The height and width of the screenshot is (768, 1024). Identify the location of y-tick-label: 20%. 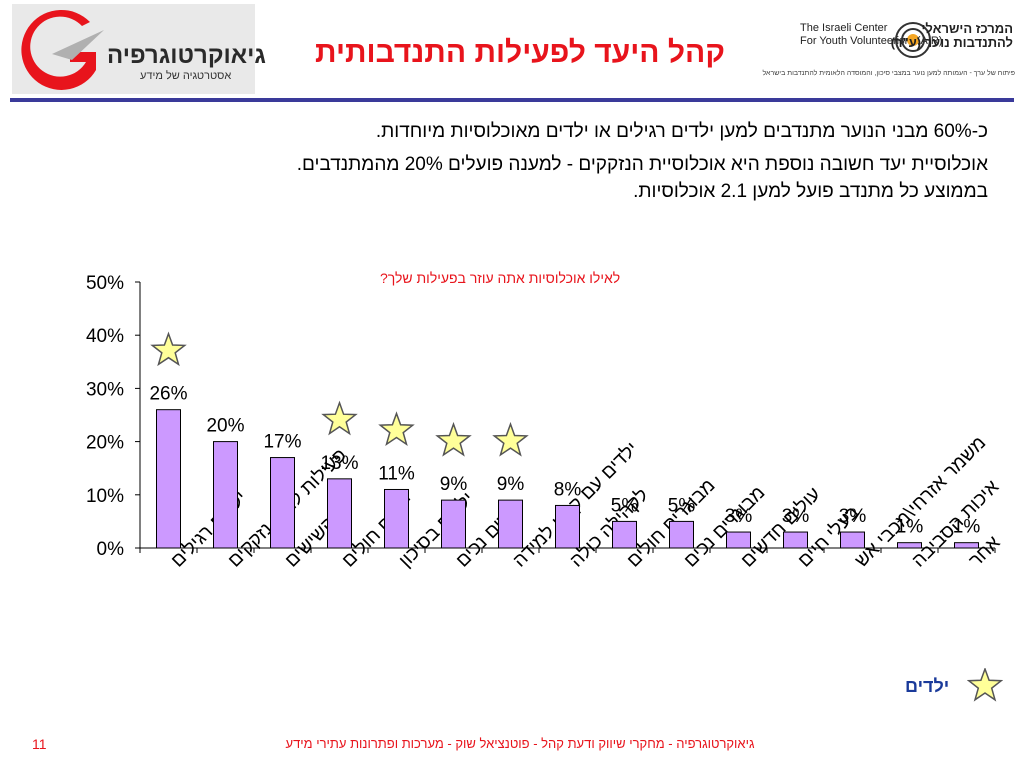
(105, 443).